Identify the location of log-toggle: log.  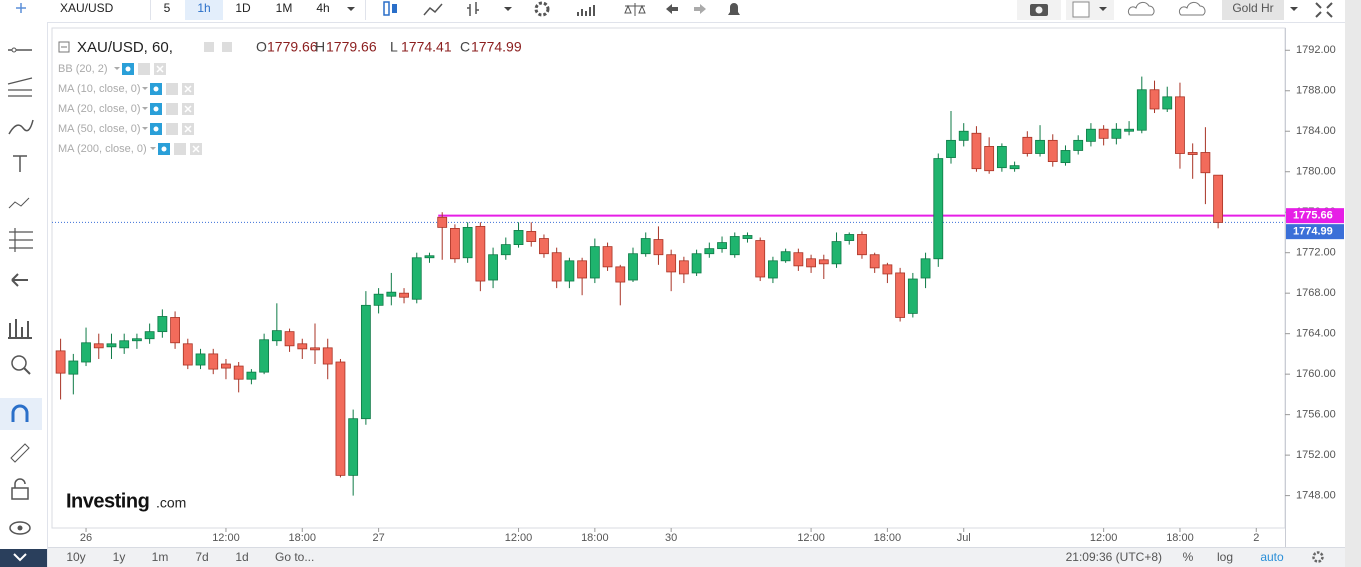
(1225, 557).